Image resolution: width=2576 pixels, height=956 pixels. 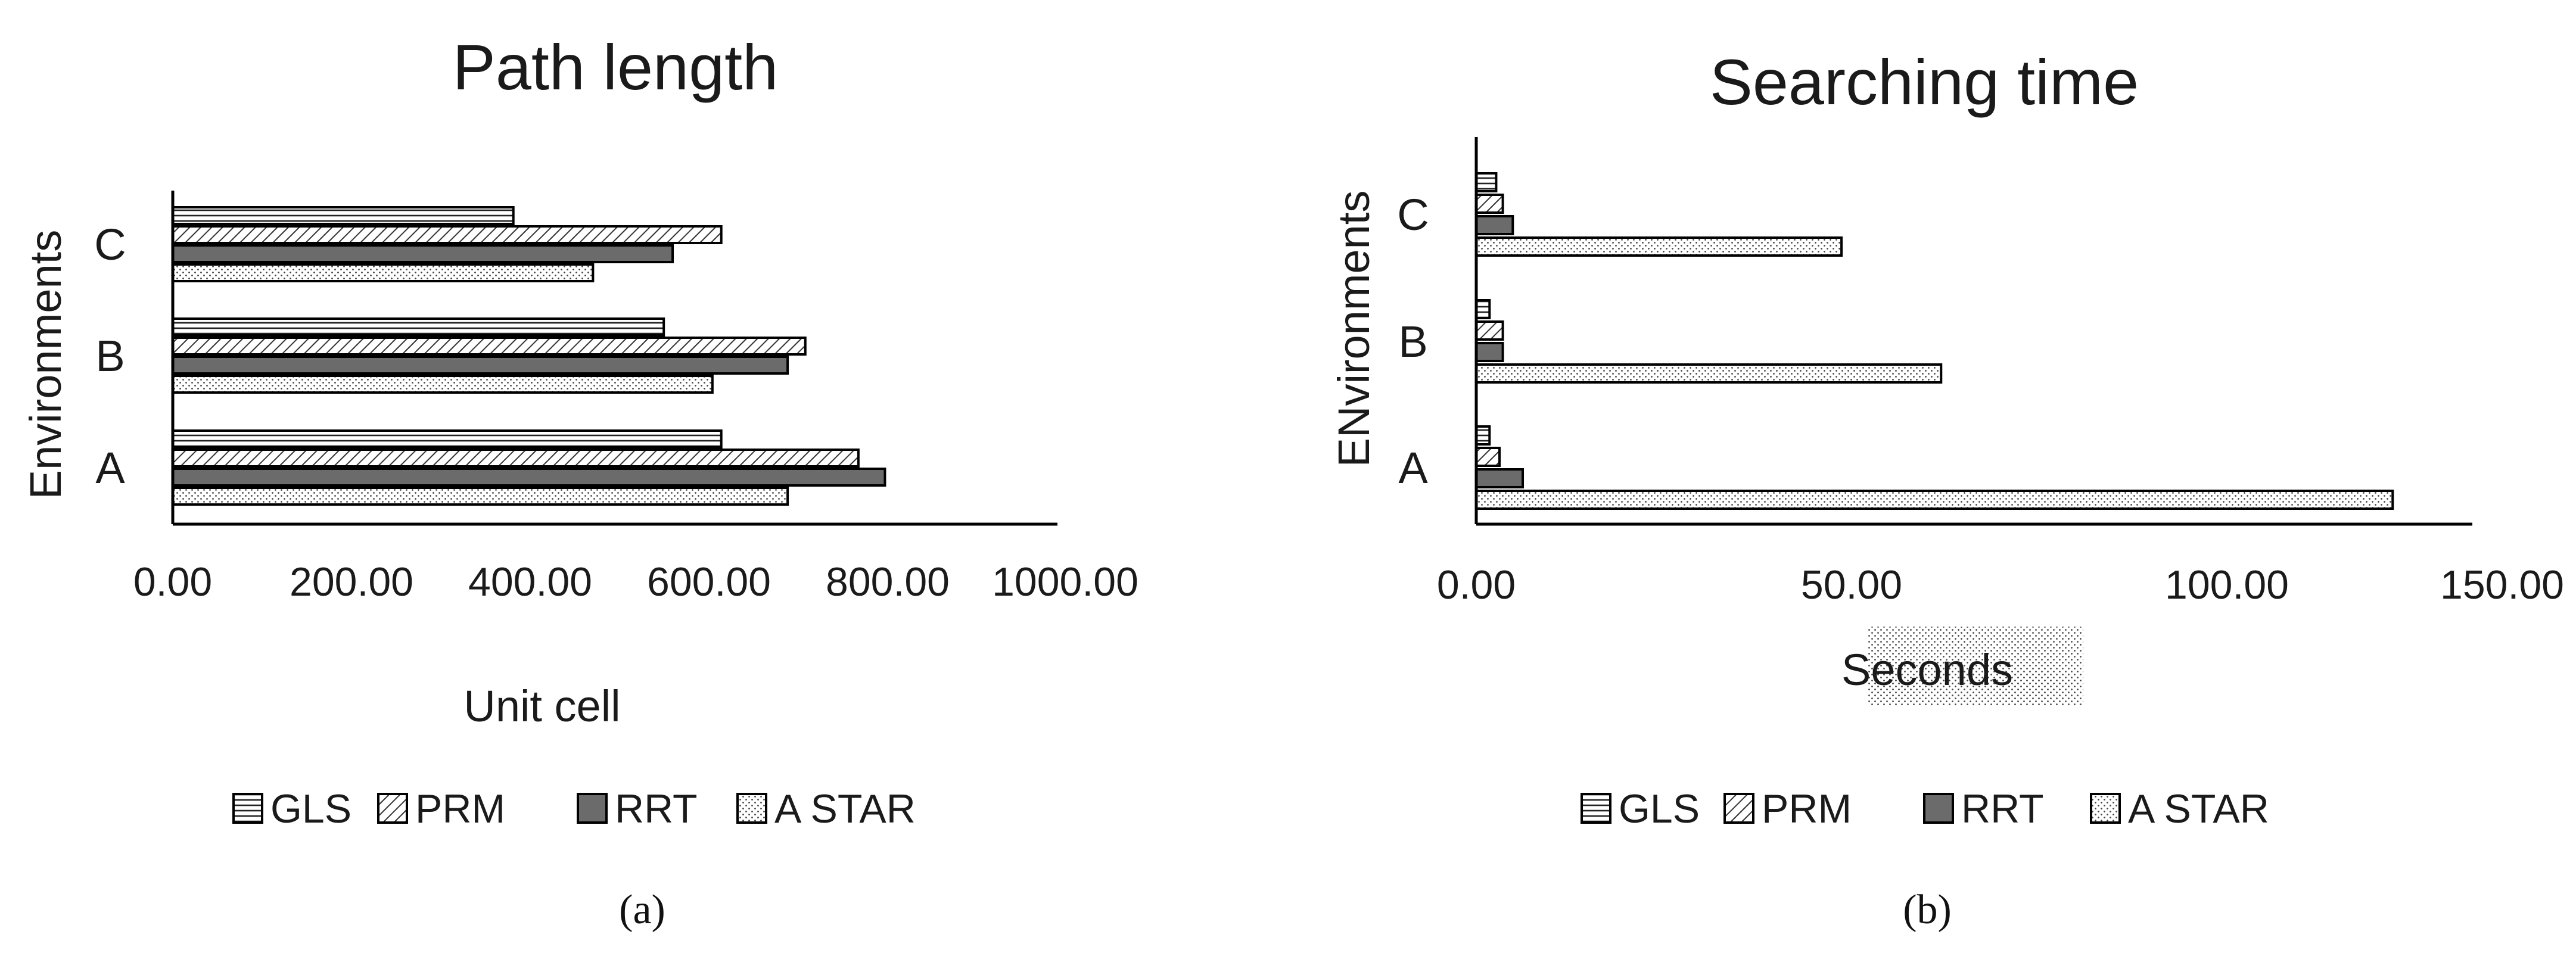 What do you see at coordinates (642, 910) in the screenshot?
I see `caption: (a)` at bounding box center [642, 910].